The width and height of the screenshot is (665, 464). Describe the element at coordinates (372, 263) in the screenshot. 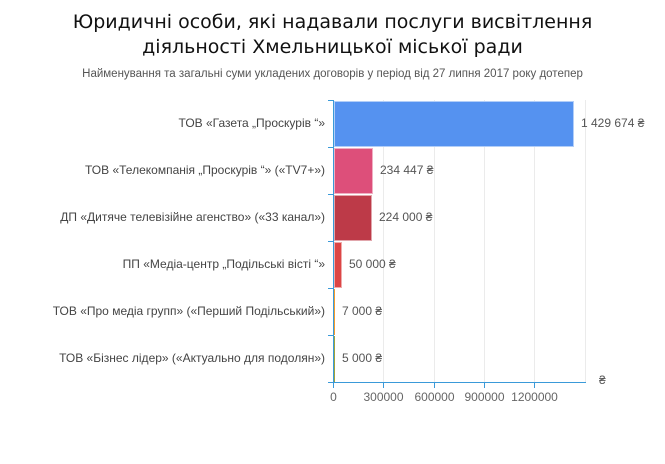

I see `value-label: 50 000 ₴` at that location.